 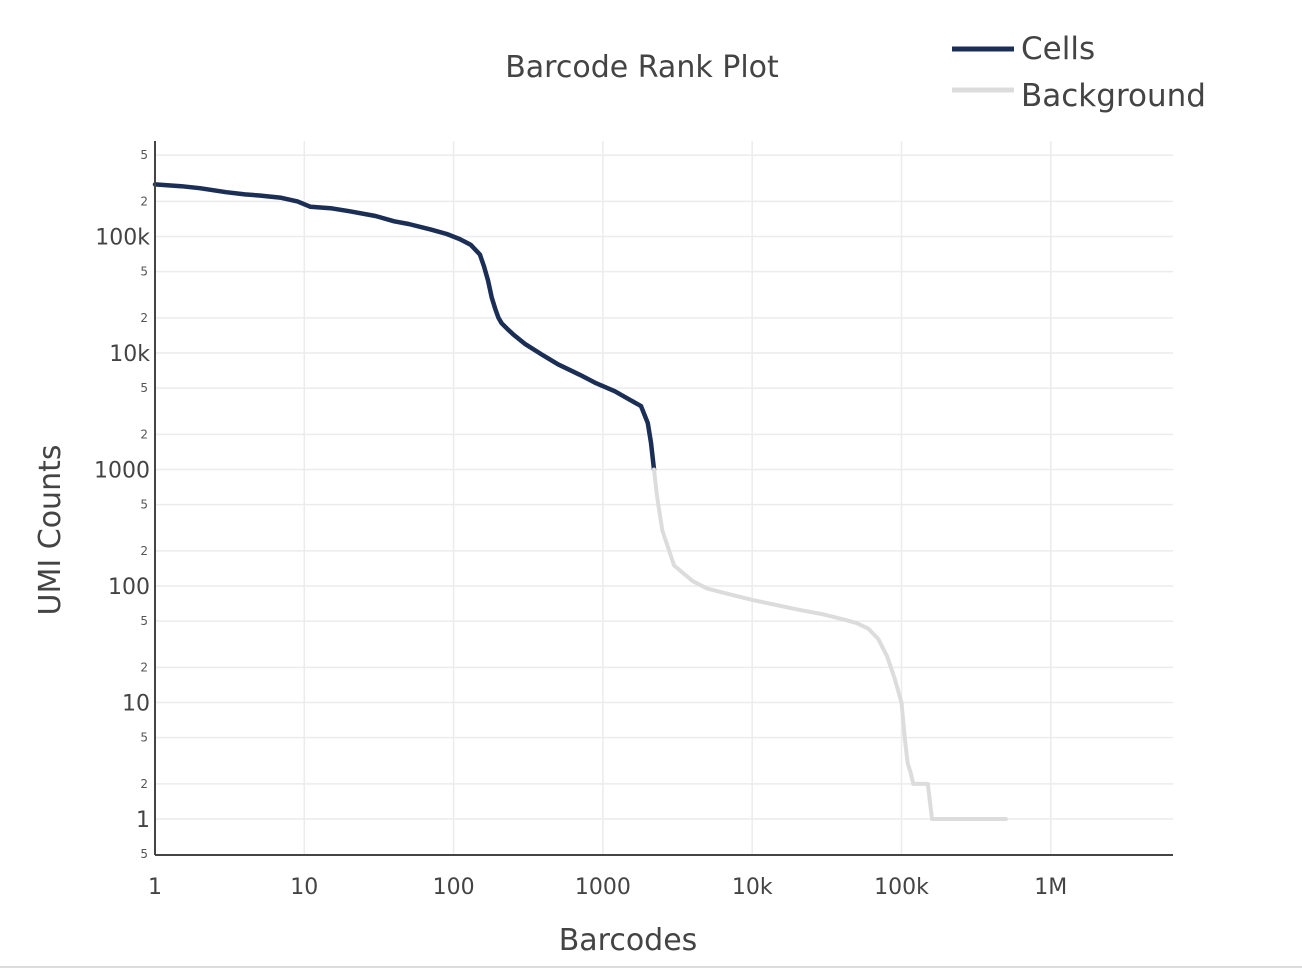 What do you see at coordinates (454, 887) in the screenshot?
I see `x-tick-label: 100` at bounding box center [454, 887].